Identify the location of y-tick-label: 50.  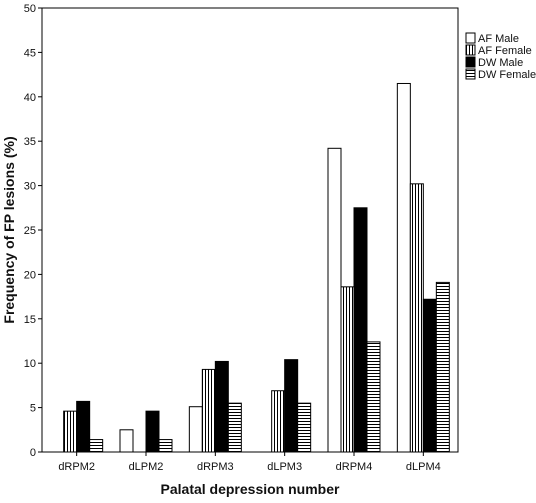
(30, 9).